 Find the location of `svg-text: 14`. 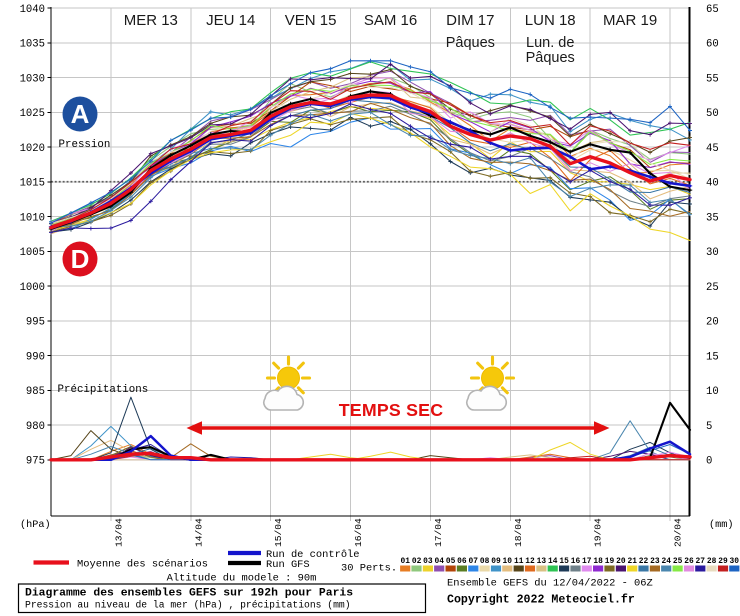

svg-text: 14 is located at coordinates (553, 561).